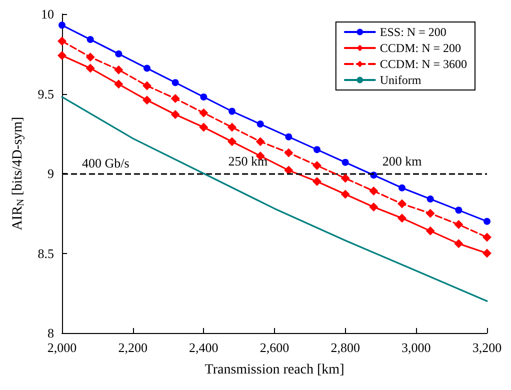 The height and width of the screenshot is (390, 511). Describe the element at coordinates (421, 48) in the screenshot. I see `legend-label: CCDM: N = 200` at that location.